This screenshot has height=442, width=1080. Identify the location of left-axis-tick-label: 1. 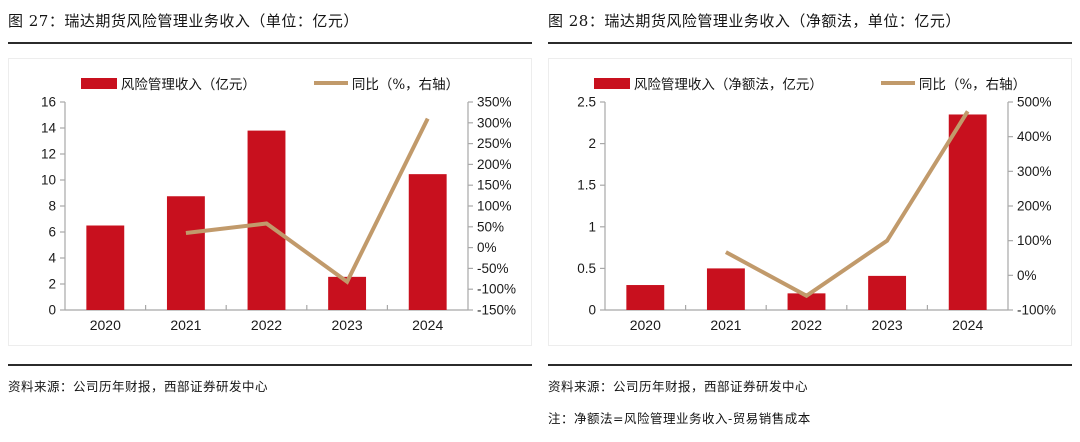
(592, 226).